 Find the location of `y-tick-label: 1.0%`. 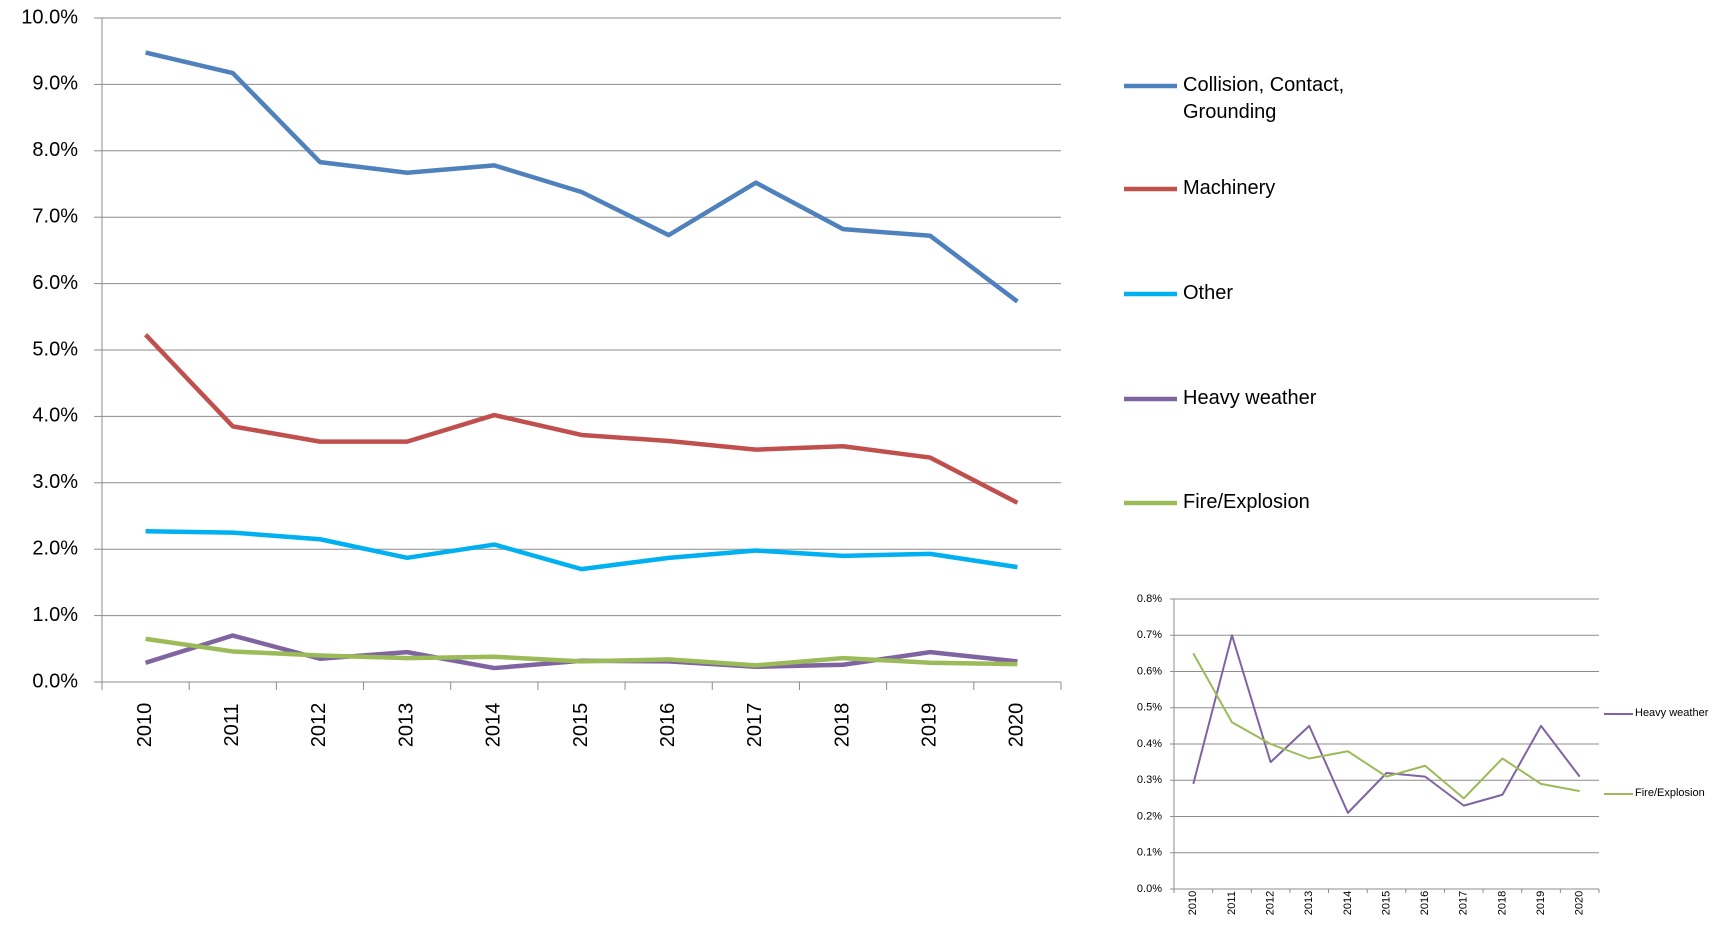

y-tick-label: 1.0% is located at coordinates (55, 615).